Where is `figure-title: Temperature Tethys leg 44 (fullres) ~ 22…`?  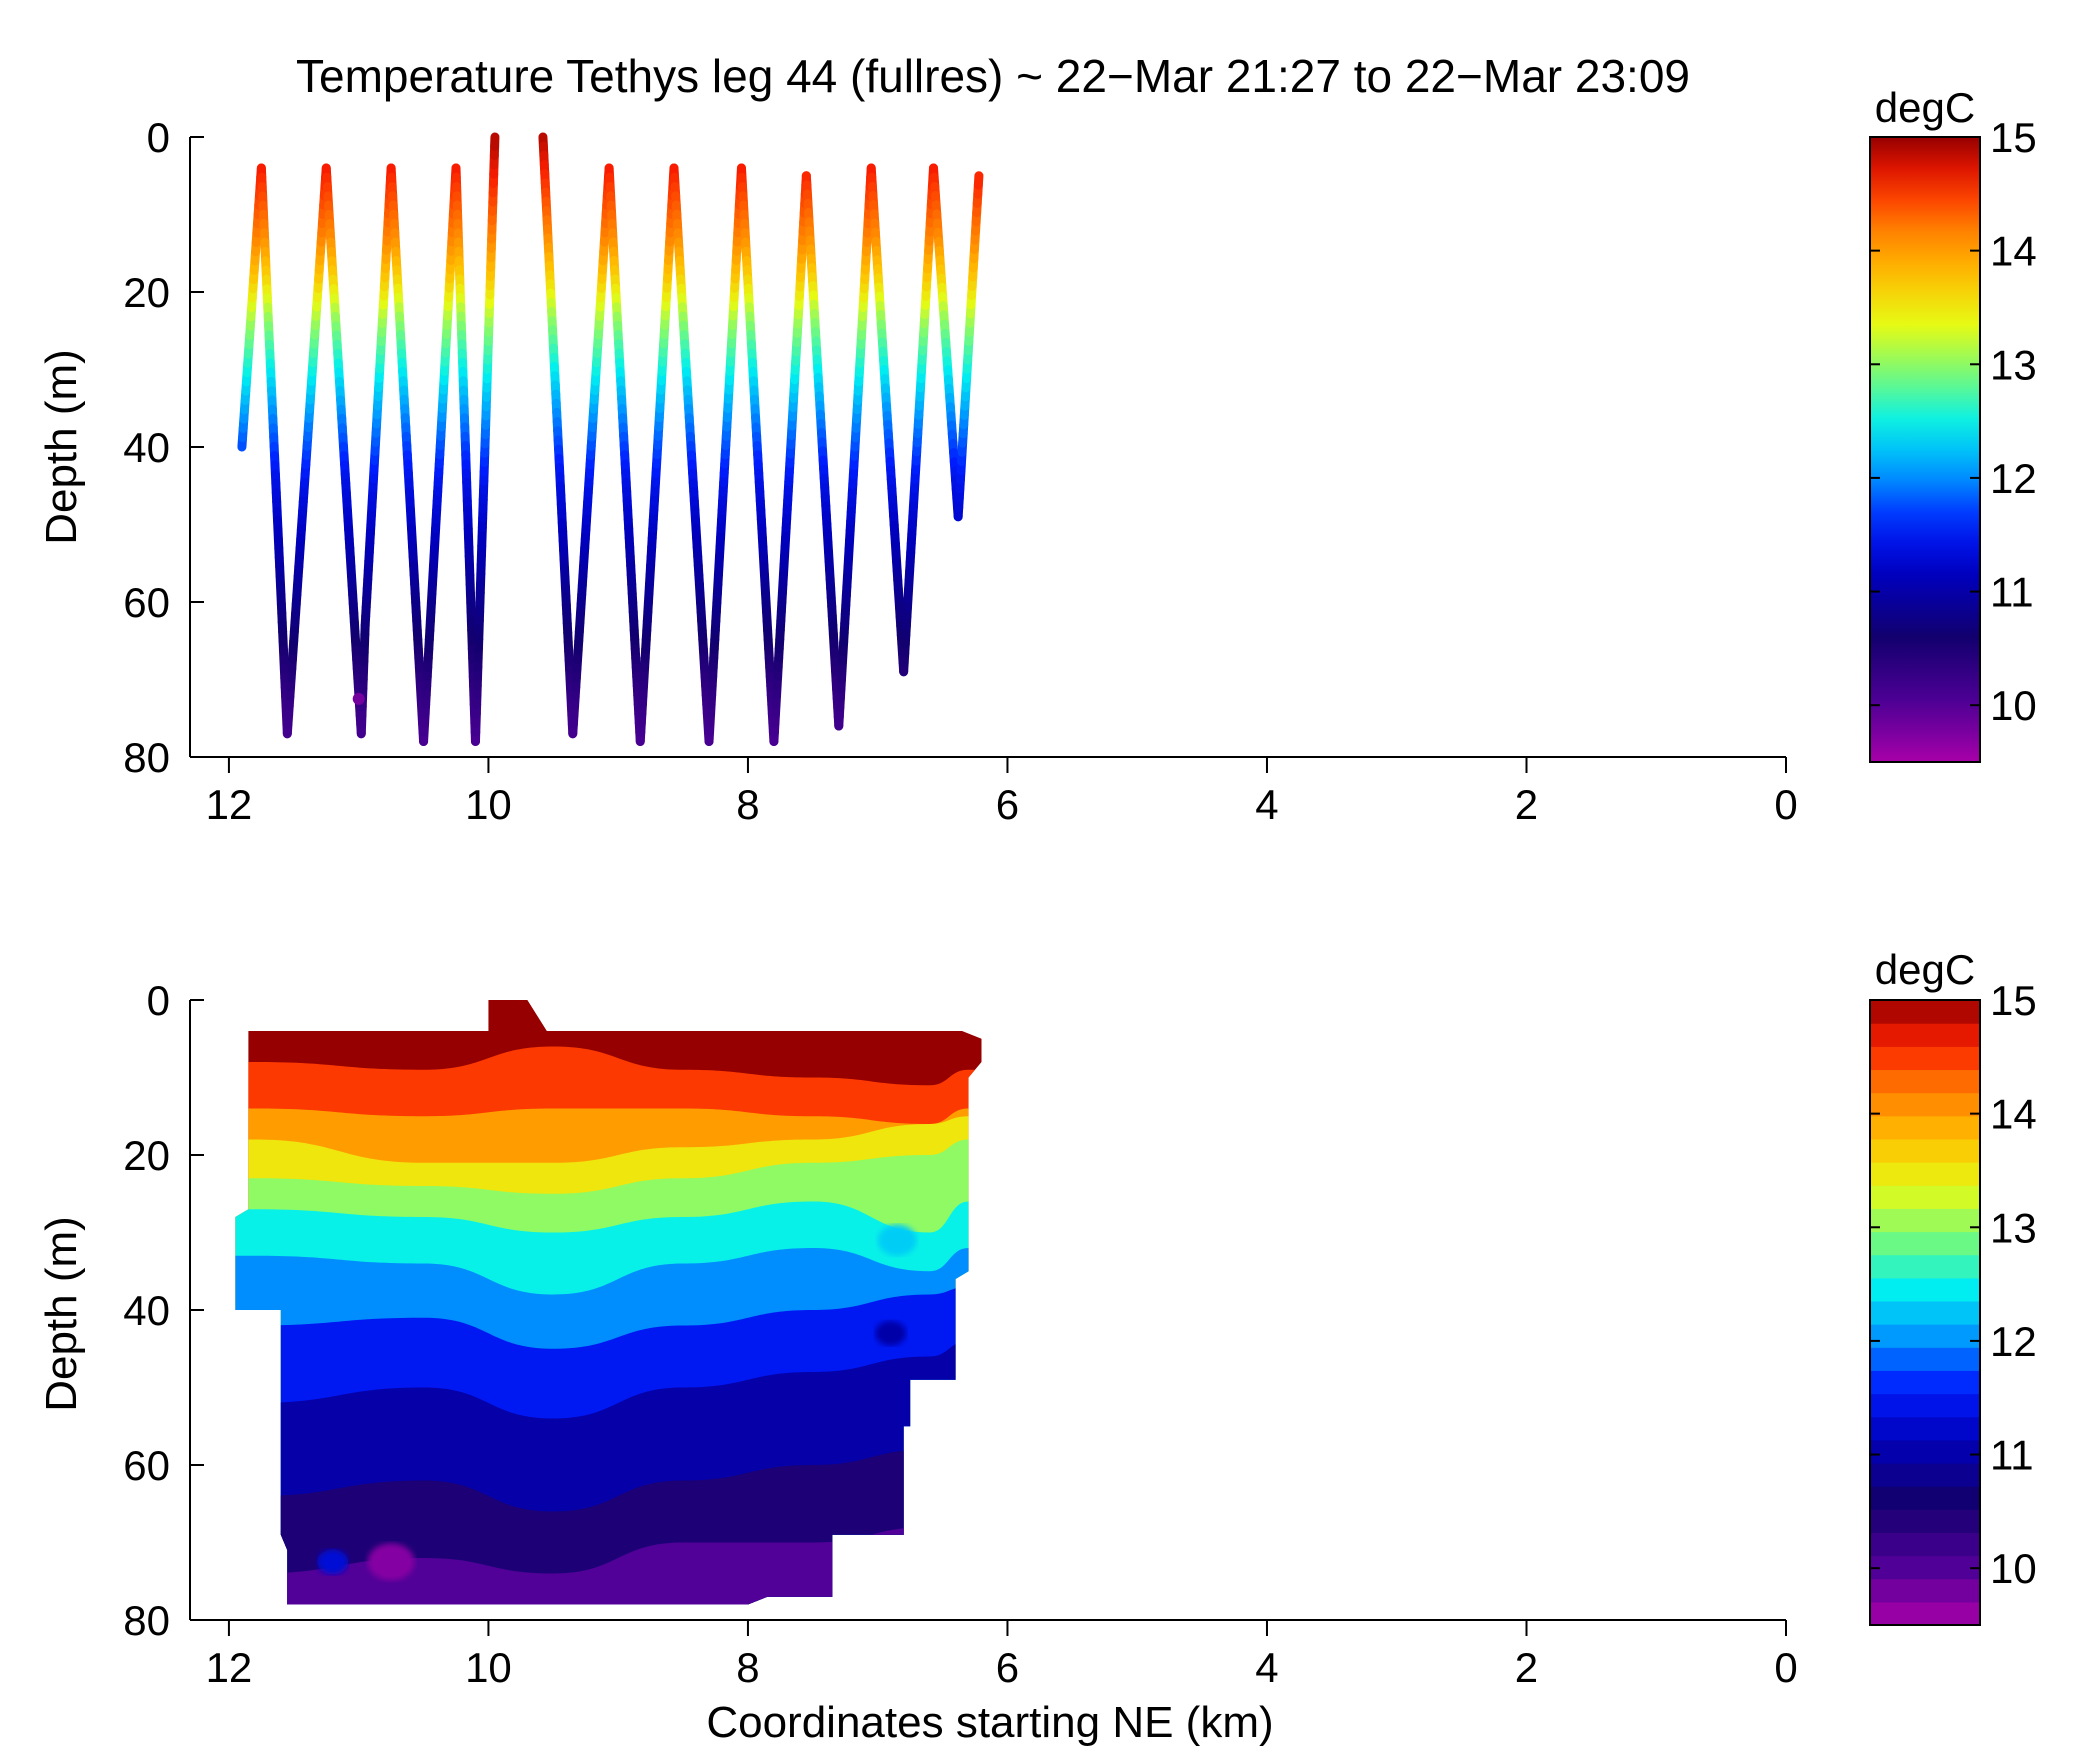 figure-title: Temperature Tethys leg 44 (fullres) ~ 22… is located at coordinates (993, 76).